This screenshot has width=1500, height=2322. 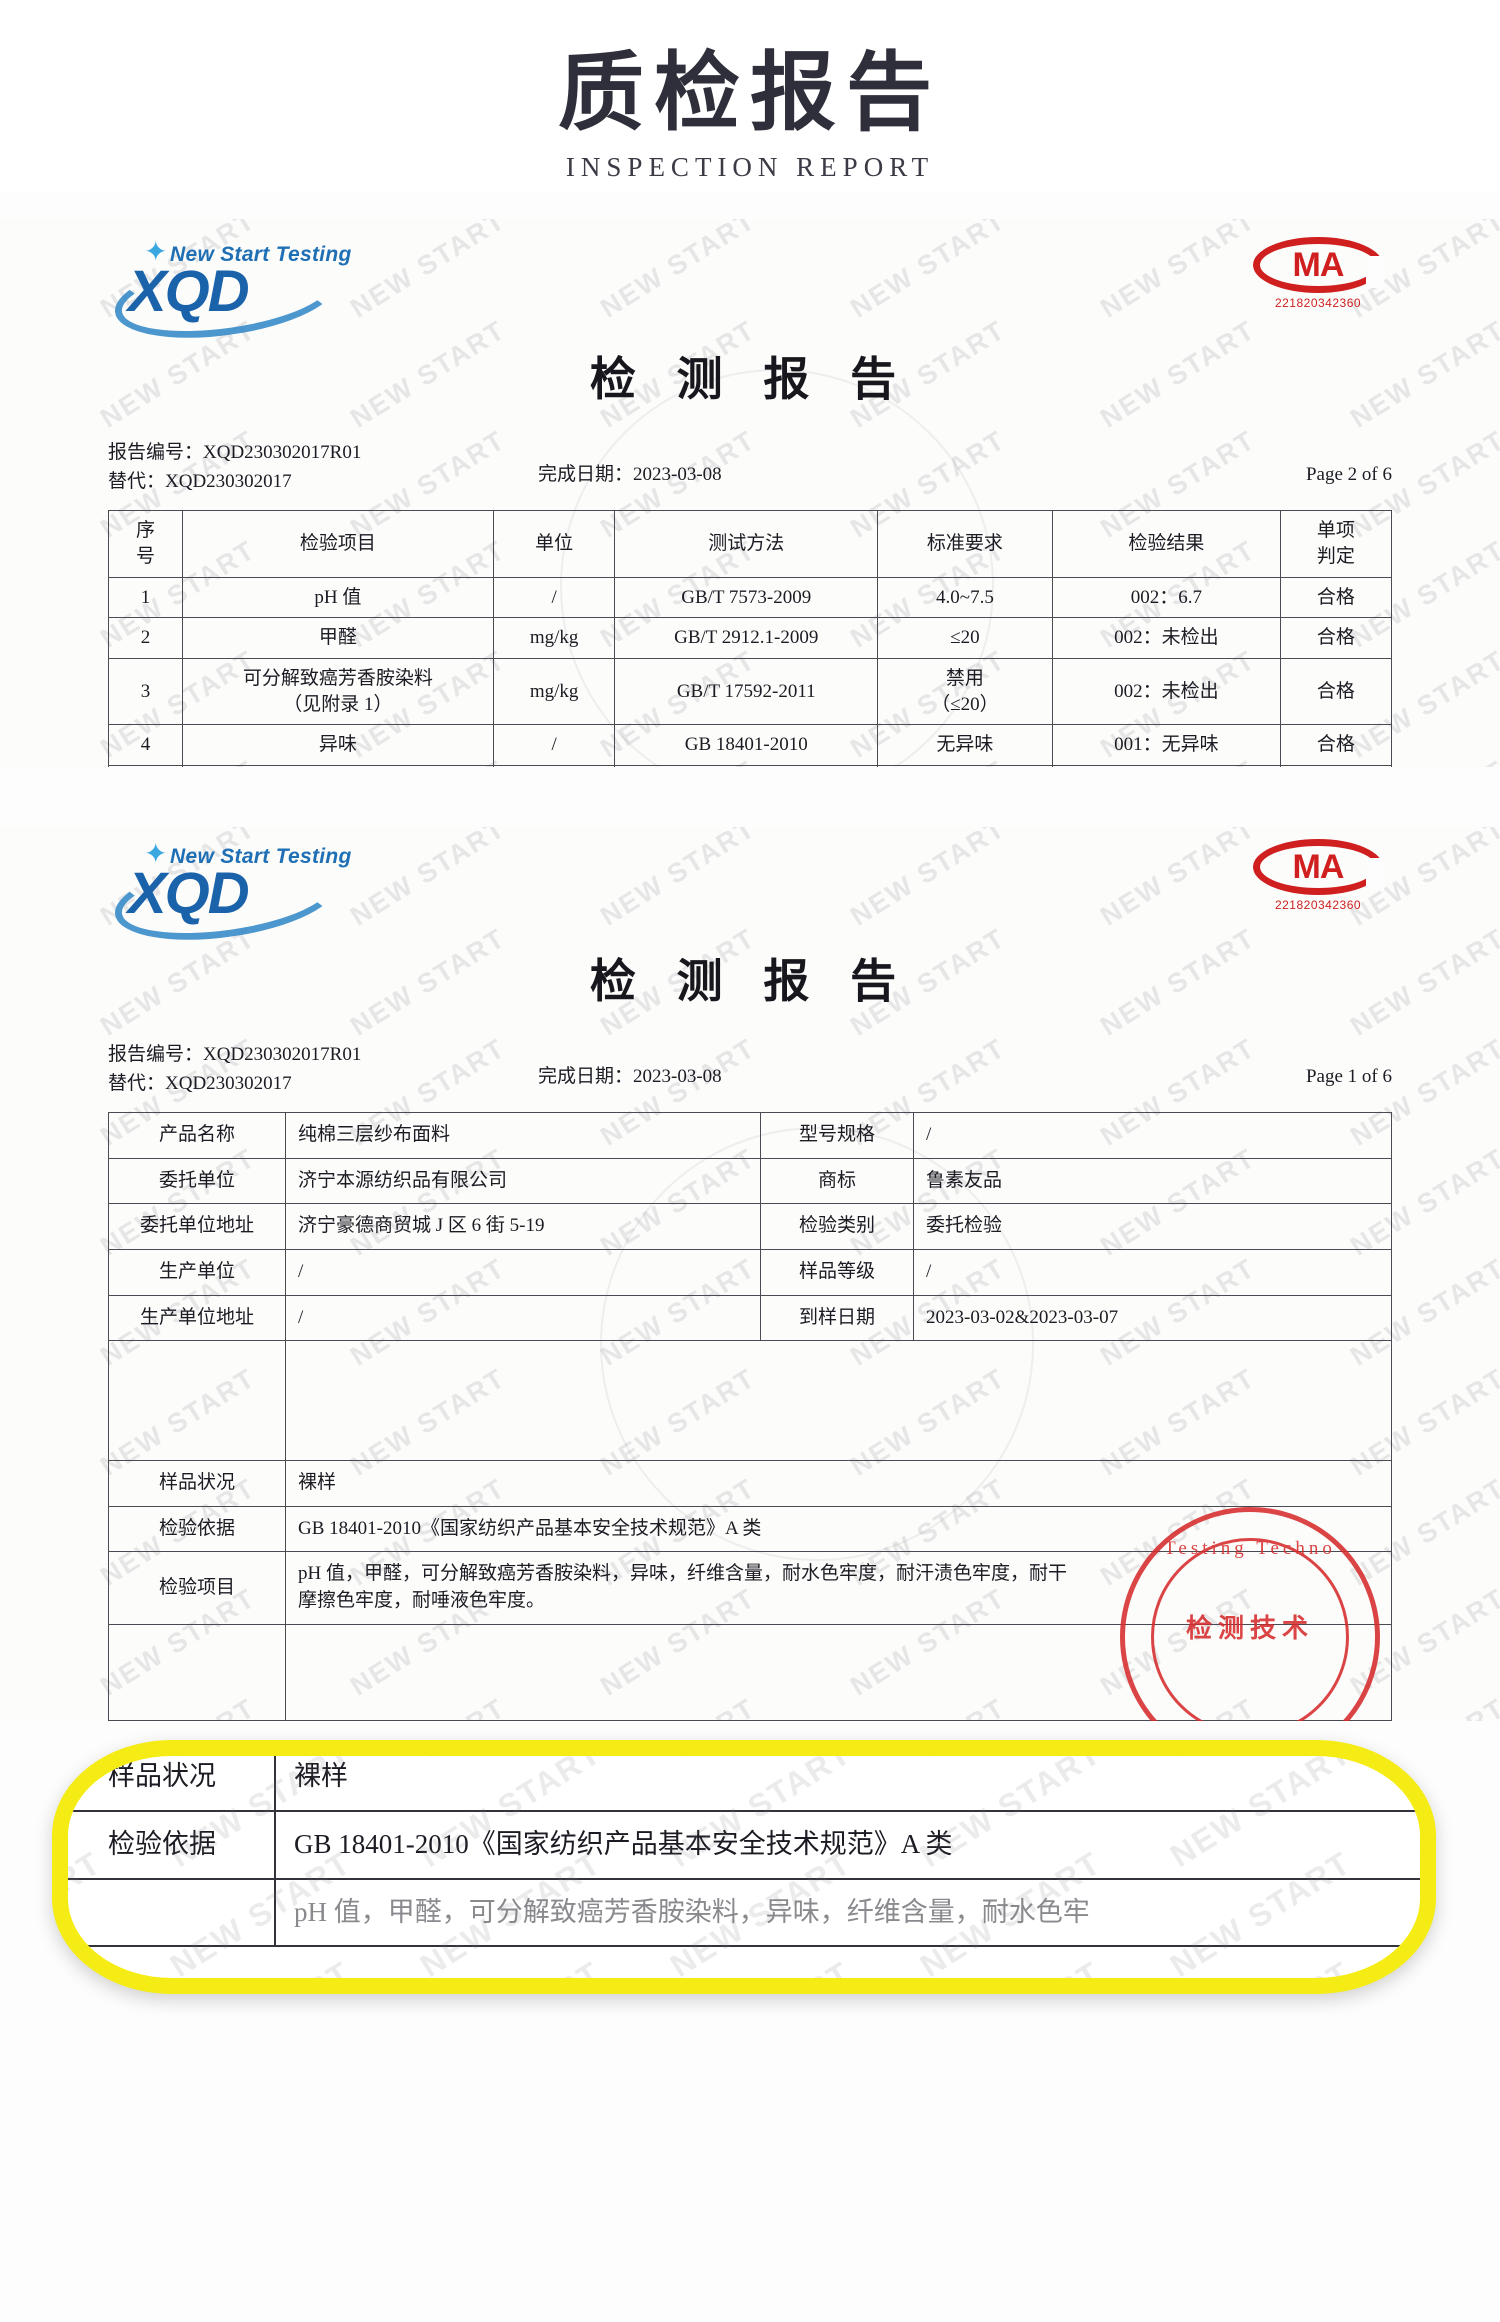 What do you see at coordinates (847, 1912) in the screenshot?
I see `callout-value-partial: pH 值，甲醛，可分解致癌芳香胺染料，异味，纤维含量，耐水色牢` at bounding box center [847, 1912].